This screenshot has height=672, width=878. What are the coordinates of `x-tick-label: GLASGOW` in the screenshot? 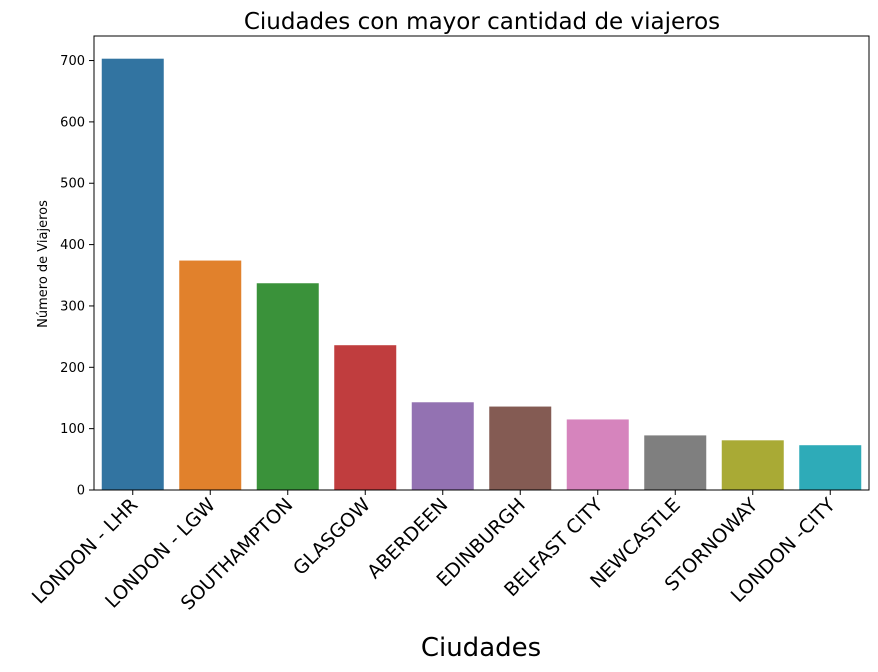 It's located at (332, 537).